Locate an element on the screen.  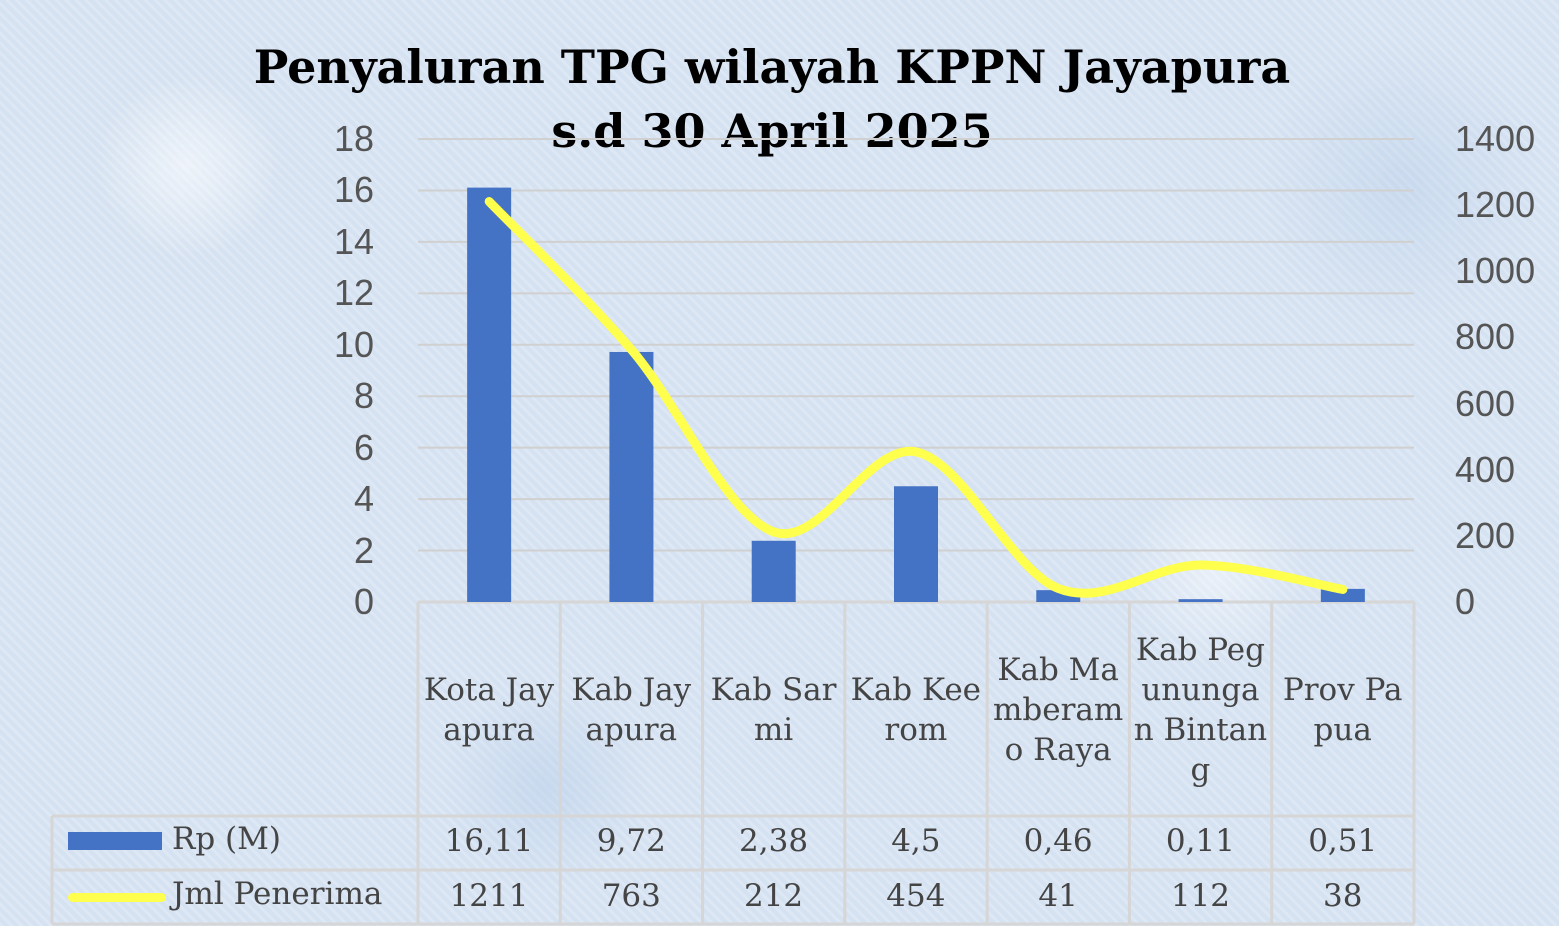
table-cell-jml: 212 is located at coordinates (773, 896).